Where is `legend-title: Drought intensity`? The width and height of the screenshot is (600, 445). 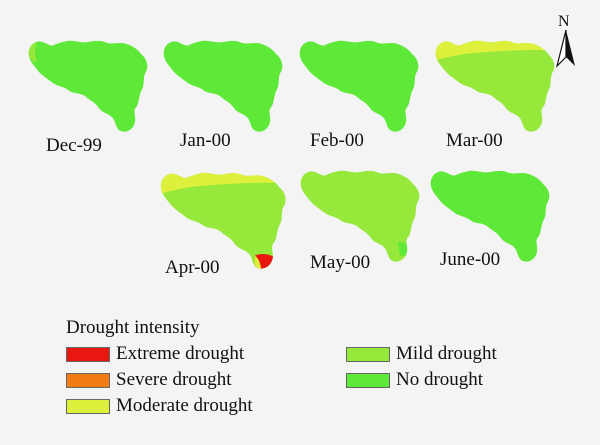 legend-title: Drought intensity is located at coordinates (133, 327).